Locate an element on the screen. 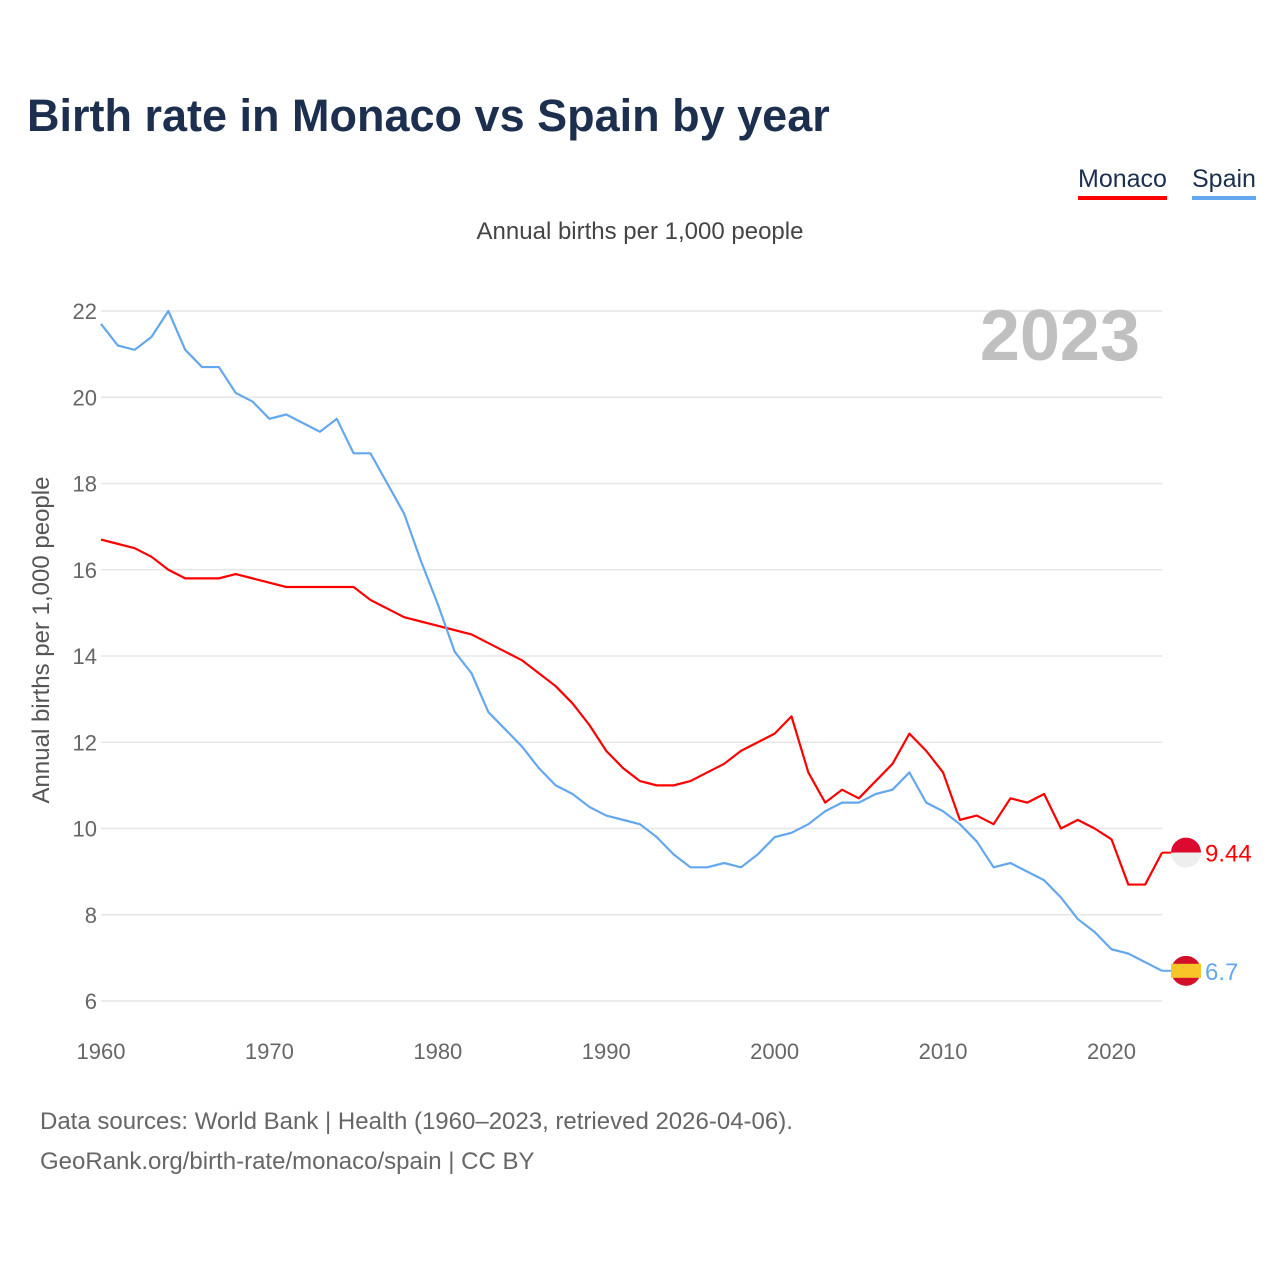 The image size is (1280, 1280). chart-subtitle: Annual births per 1,000 people is located at coordinates (640, 231).